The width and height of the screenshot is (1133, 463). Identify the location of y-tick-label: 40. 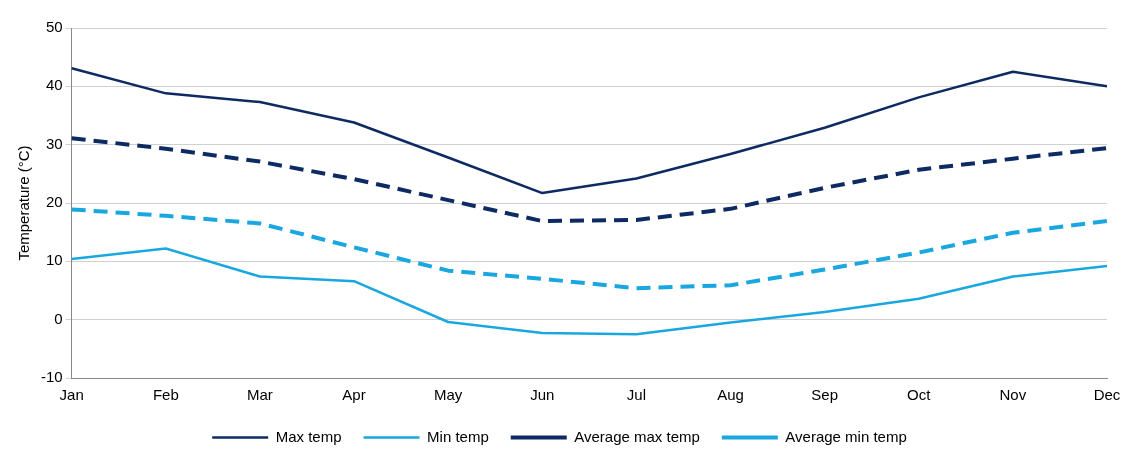
(54, 85).